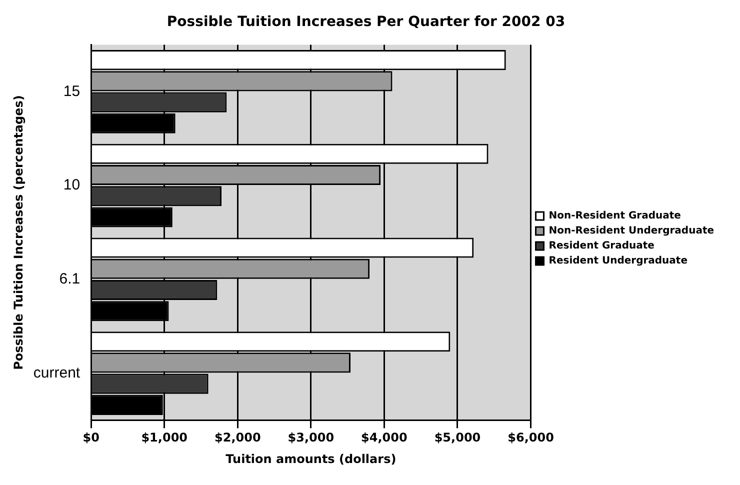  Describe the element at coordinates (618, 261) in the screenshot. I see `legend-label: Resident Undergraduate` at that location.